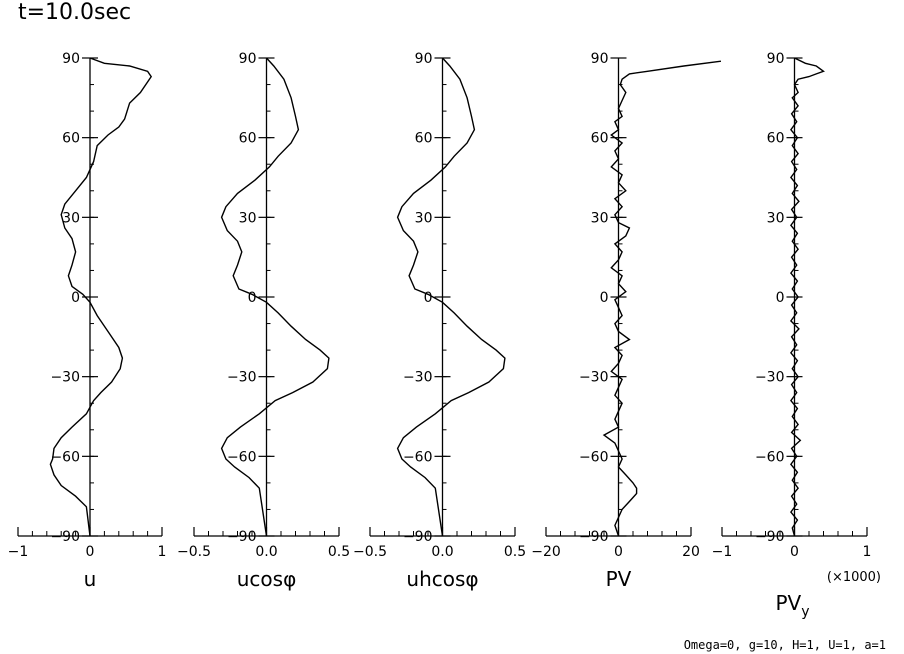  What do you see at coordinates (854, 577) in the screenshot?
I see `scale-note: (×1000)` at bounding box center [854, 577].